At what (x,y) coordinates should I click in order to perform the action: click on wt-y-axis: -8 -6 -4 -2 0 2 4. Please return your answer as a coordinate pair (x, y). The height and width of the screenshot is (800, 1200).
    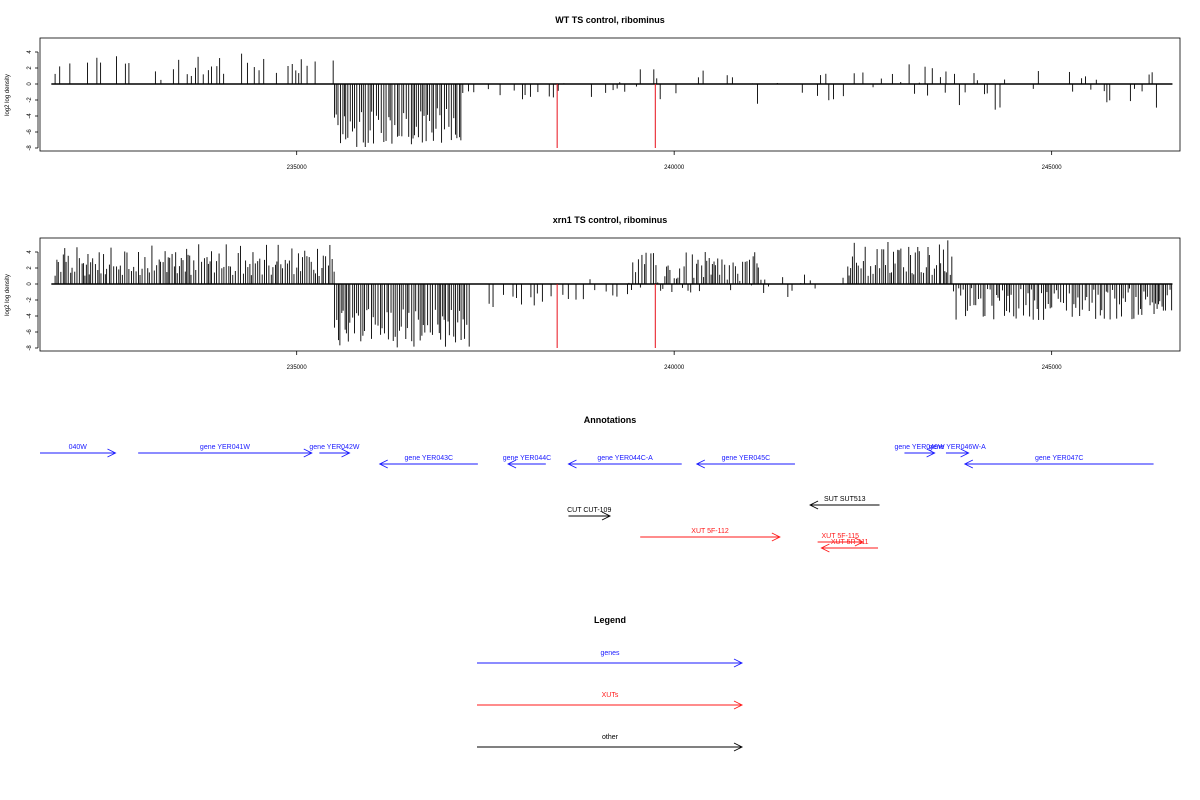
    Looking at the image, I should click on (33, 100).